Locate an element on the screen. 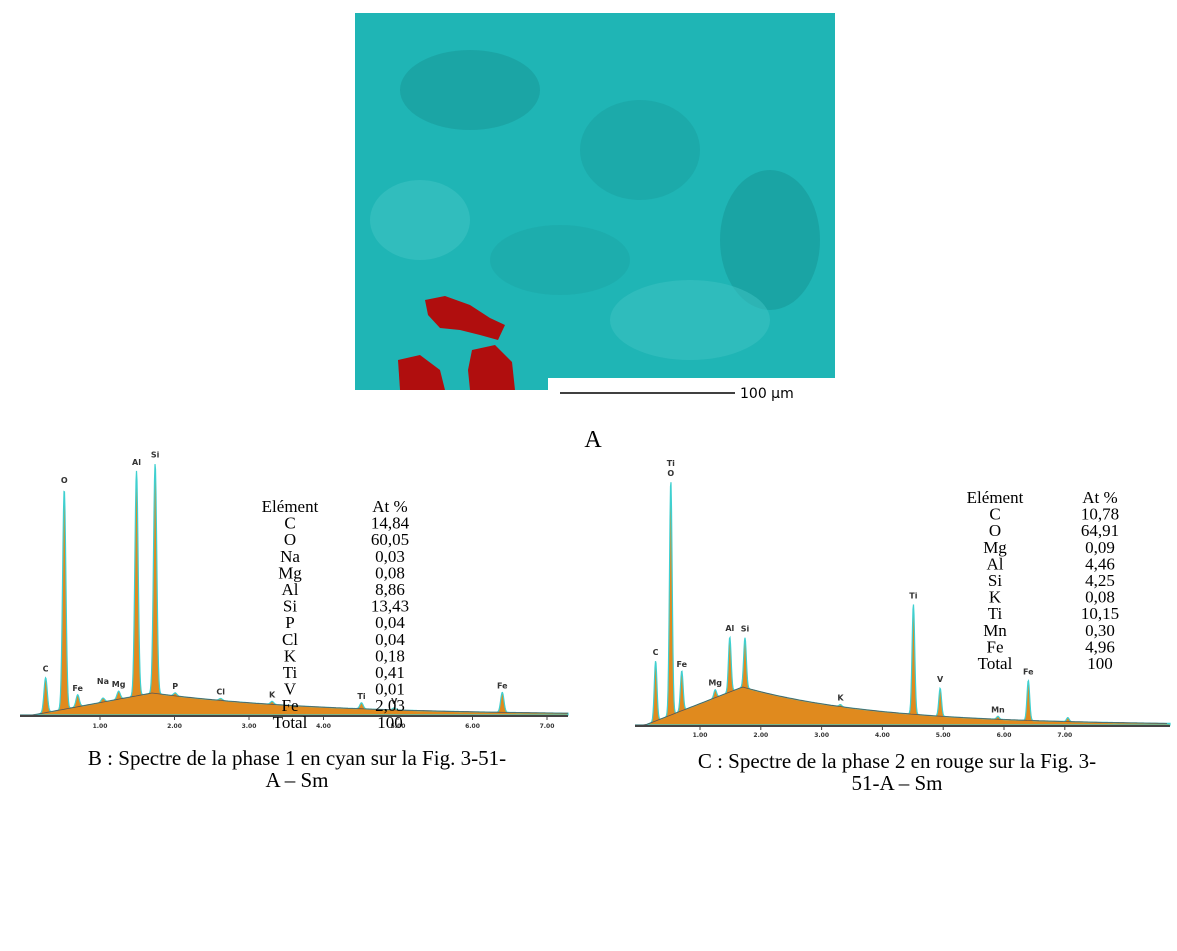 This screenshot has height=951, width=1177. table-cell: 60,05 is located at coordinates (390, 539).